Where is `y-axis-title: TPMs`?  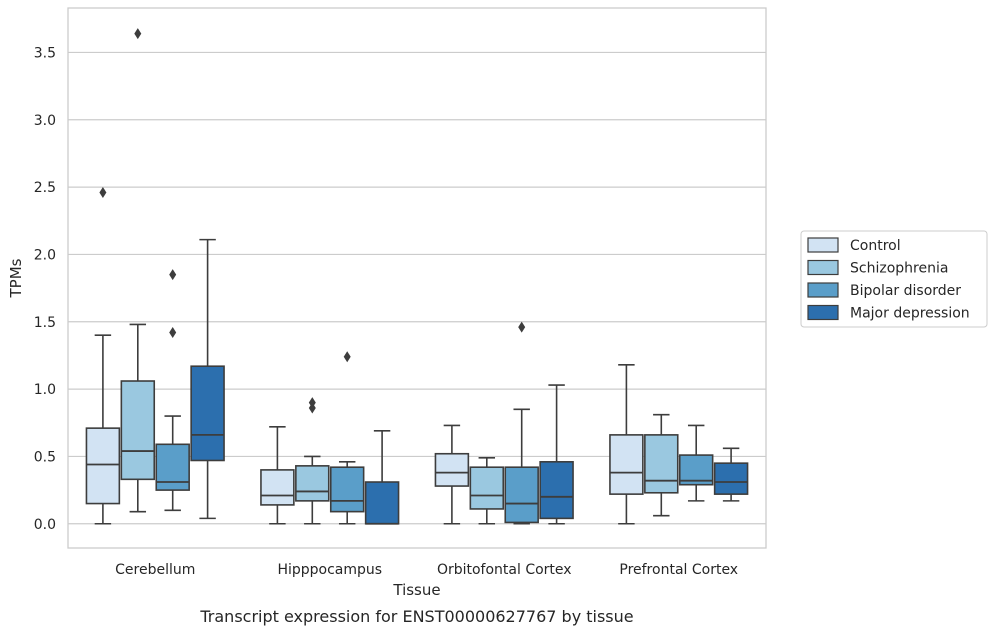 y-axis-title: TPMs is located at coordinates (16, 278).